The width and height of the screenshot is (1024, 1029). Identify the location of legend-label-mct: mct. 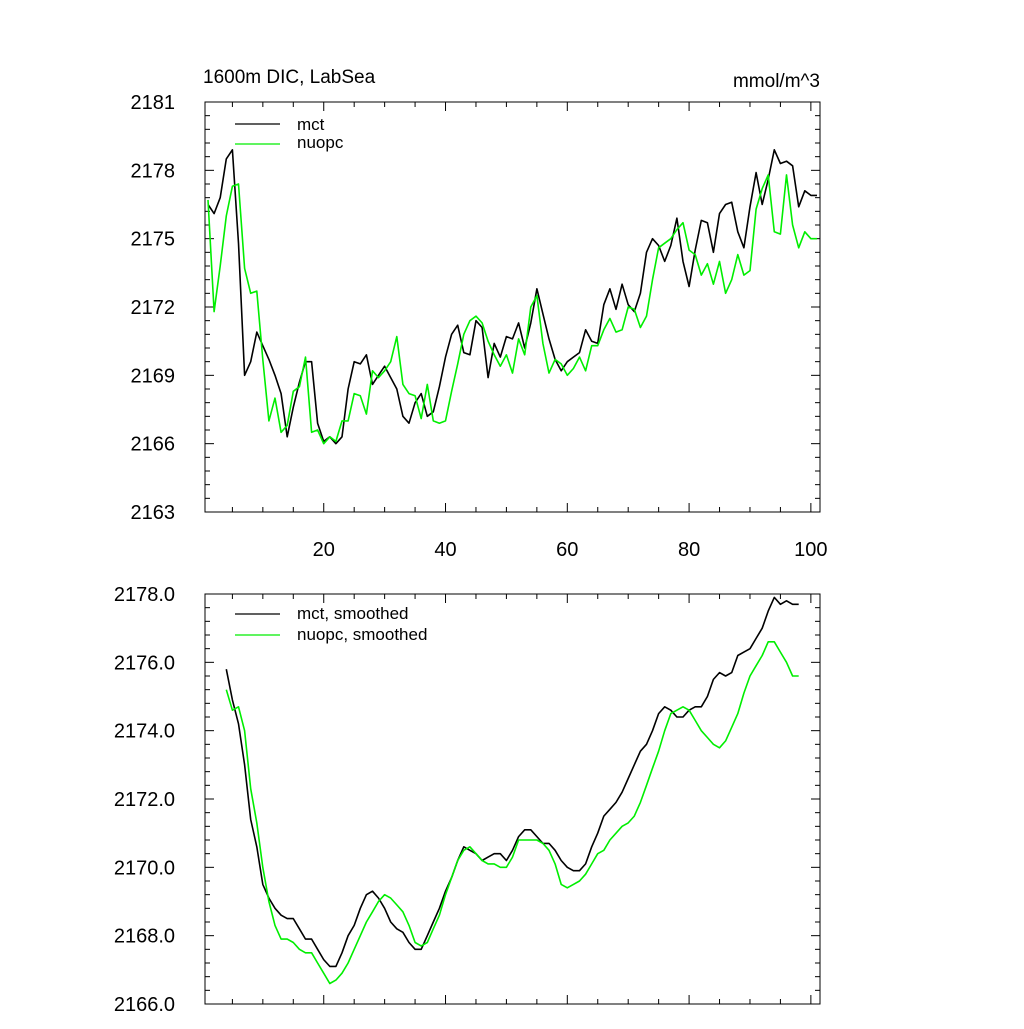
(311, 124).